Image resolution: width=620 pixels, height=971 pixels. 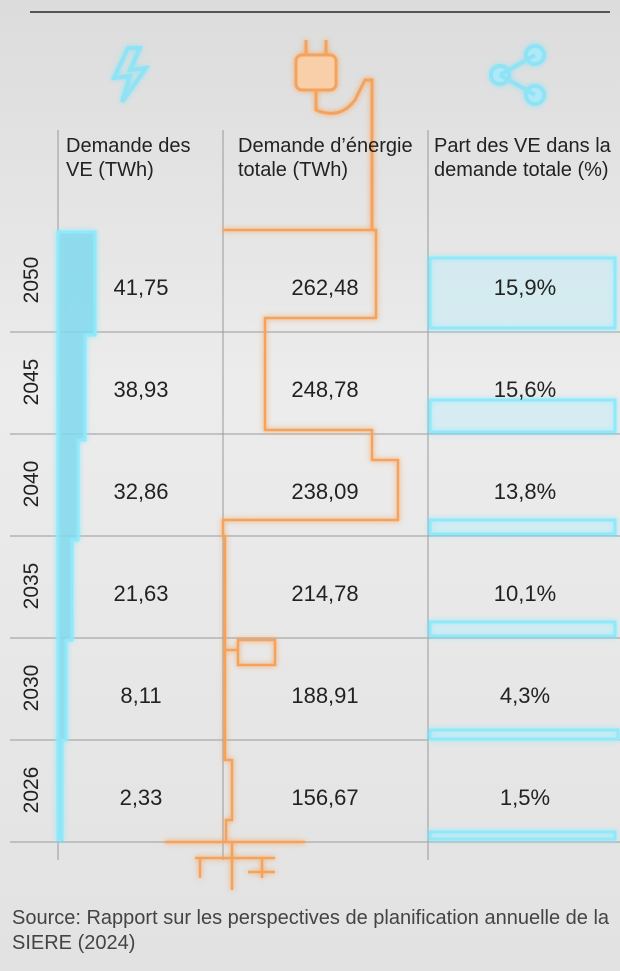 I want to click on value: 15,9%, so click(x=525, y=287).